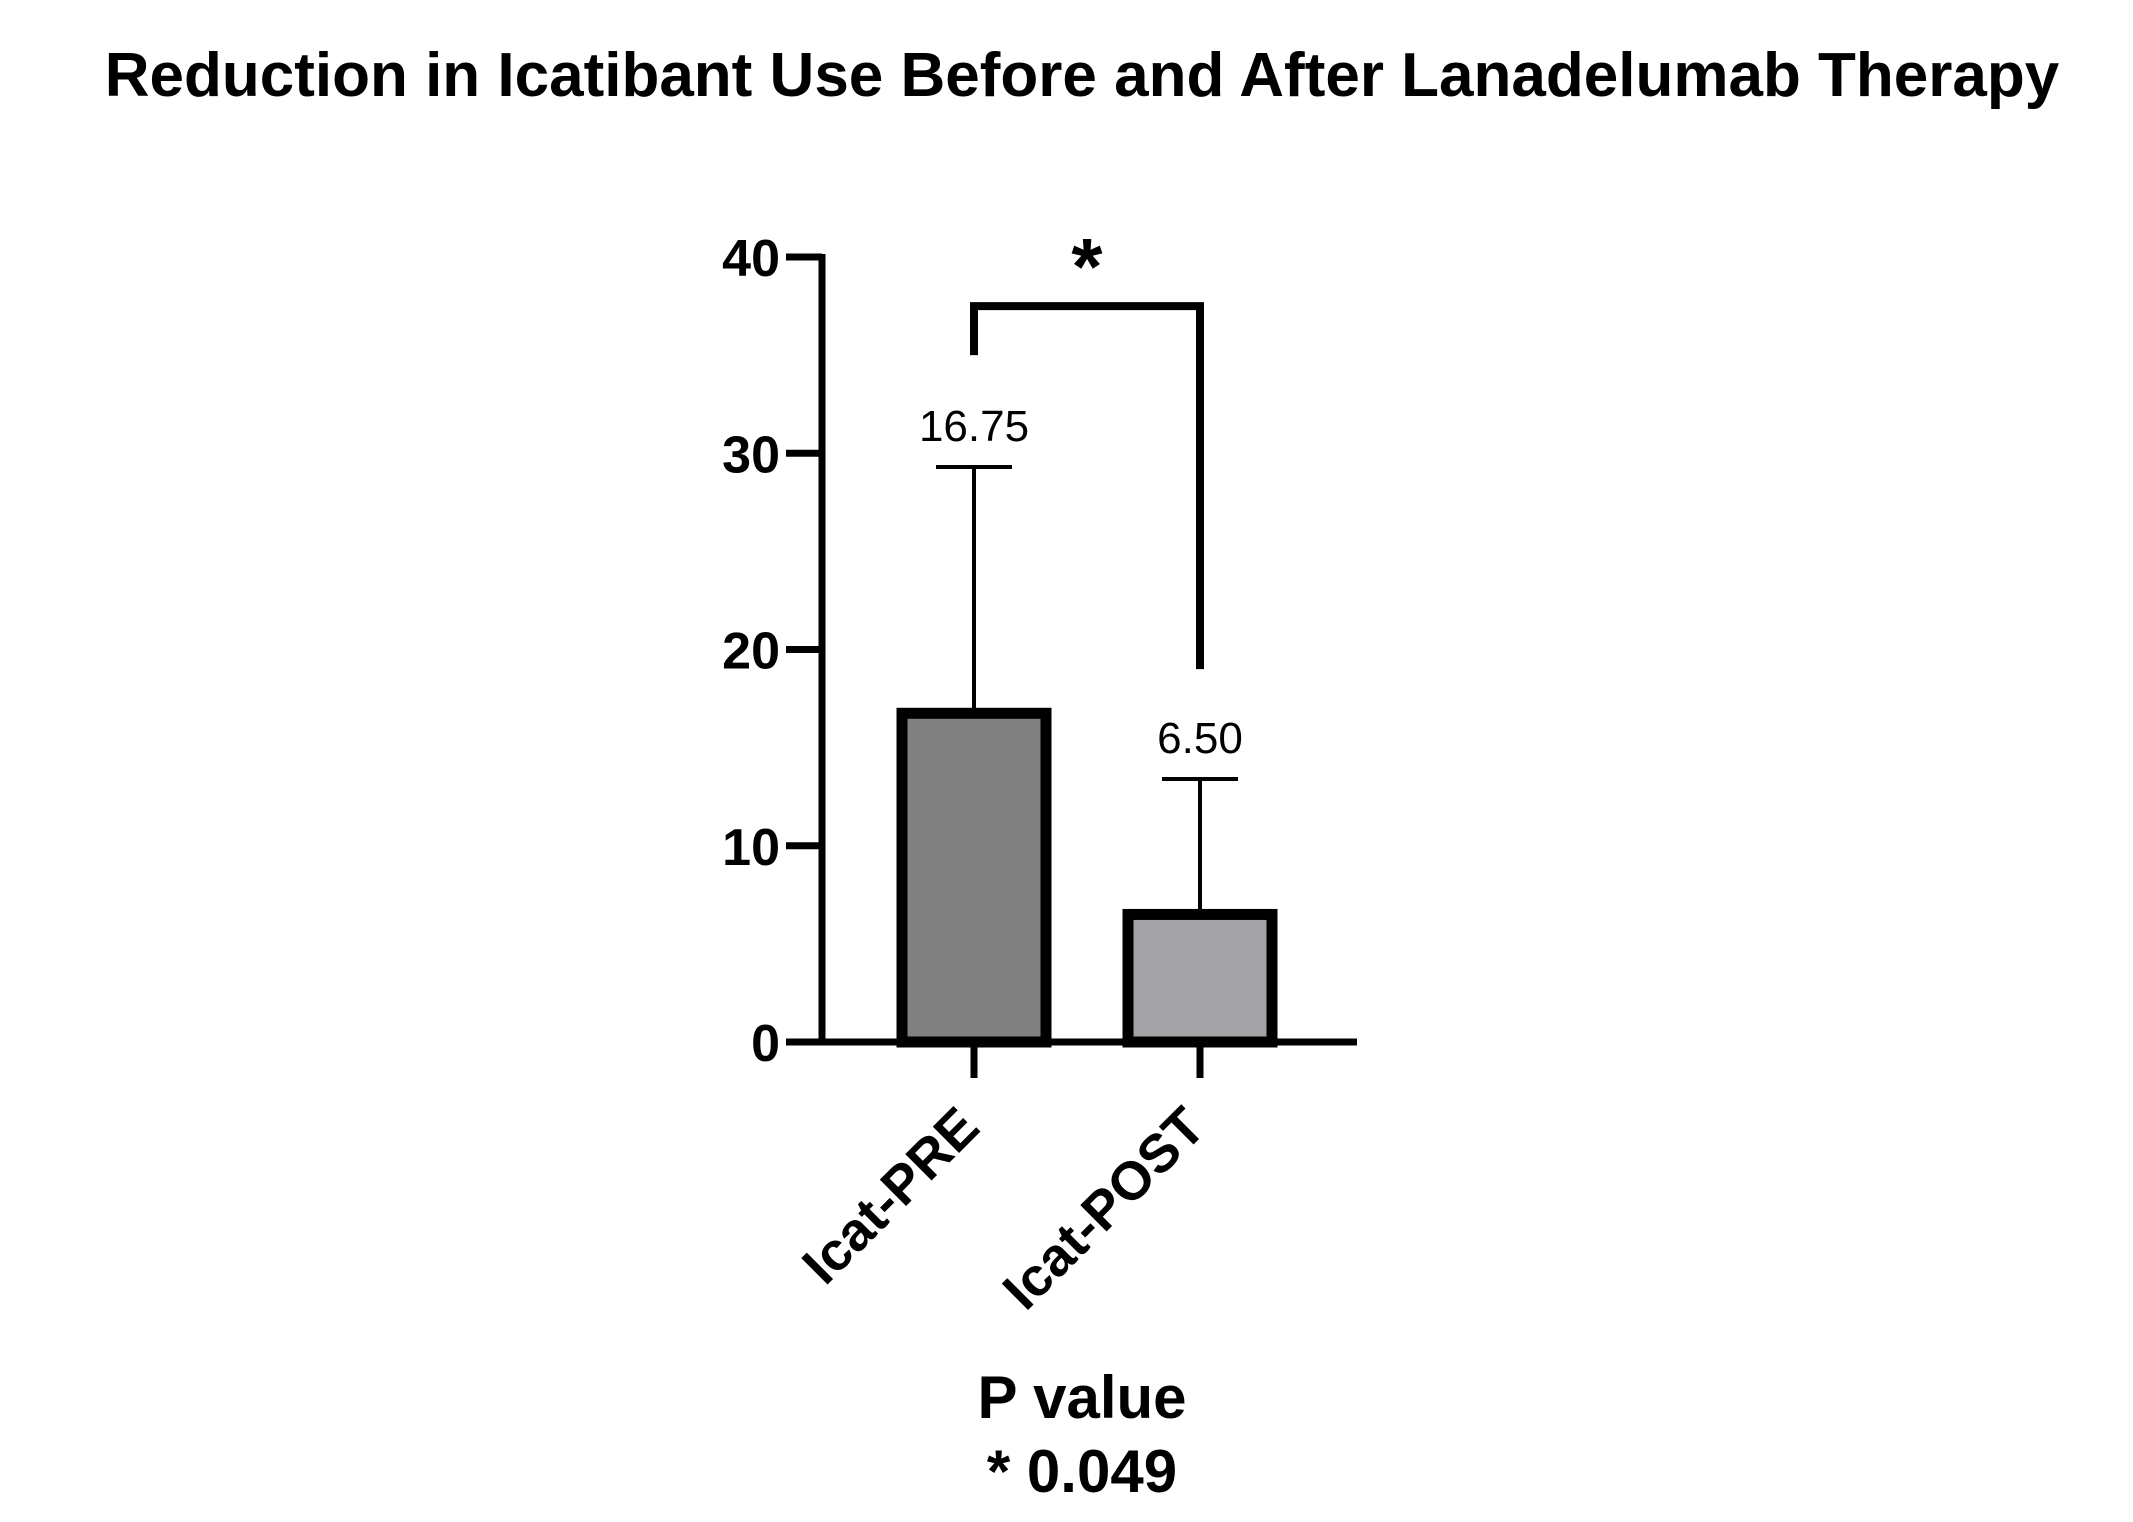  Describe the element at coordinates (1087, 877) in the screenshot. I see `bars` at that location.